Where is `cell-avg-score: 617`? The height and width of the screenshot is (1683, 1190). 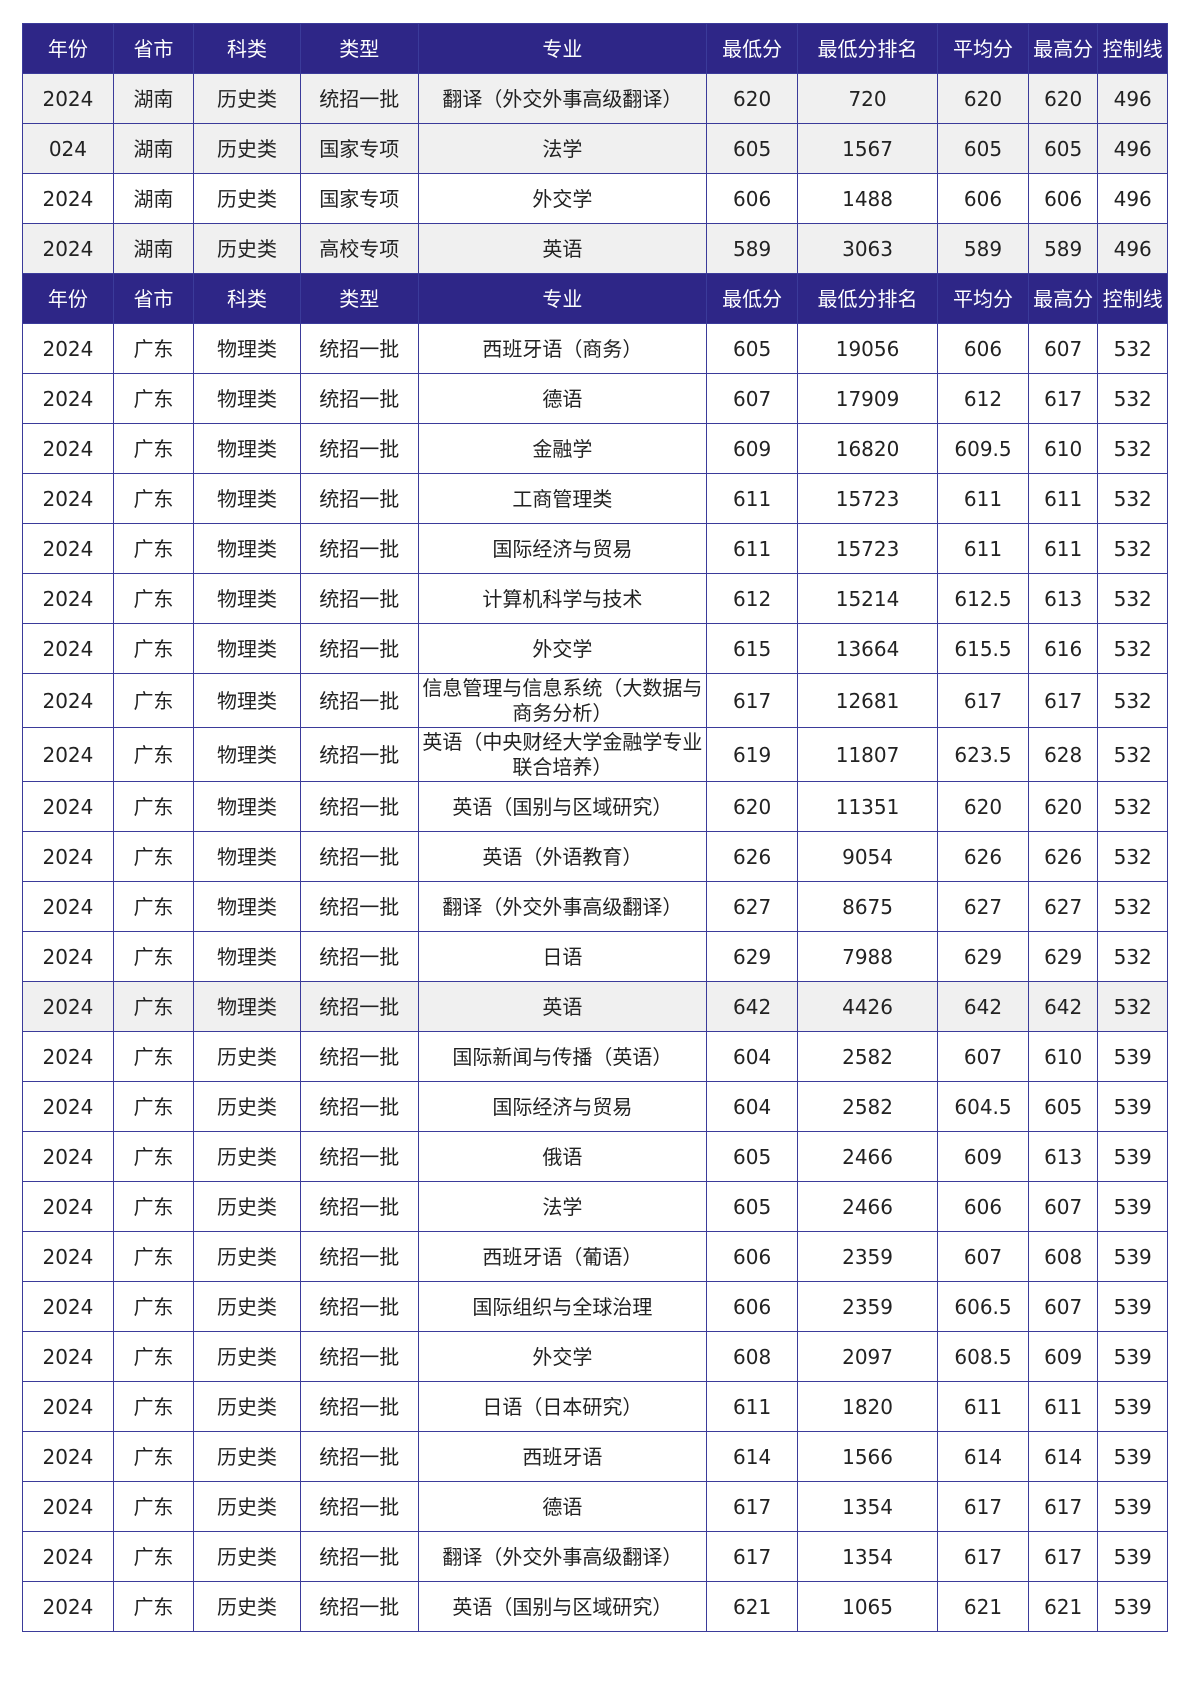
cell-avg-score: 617 is located at coordinates (983, 700).